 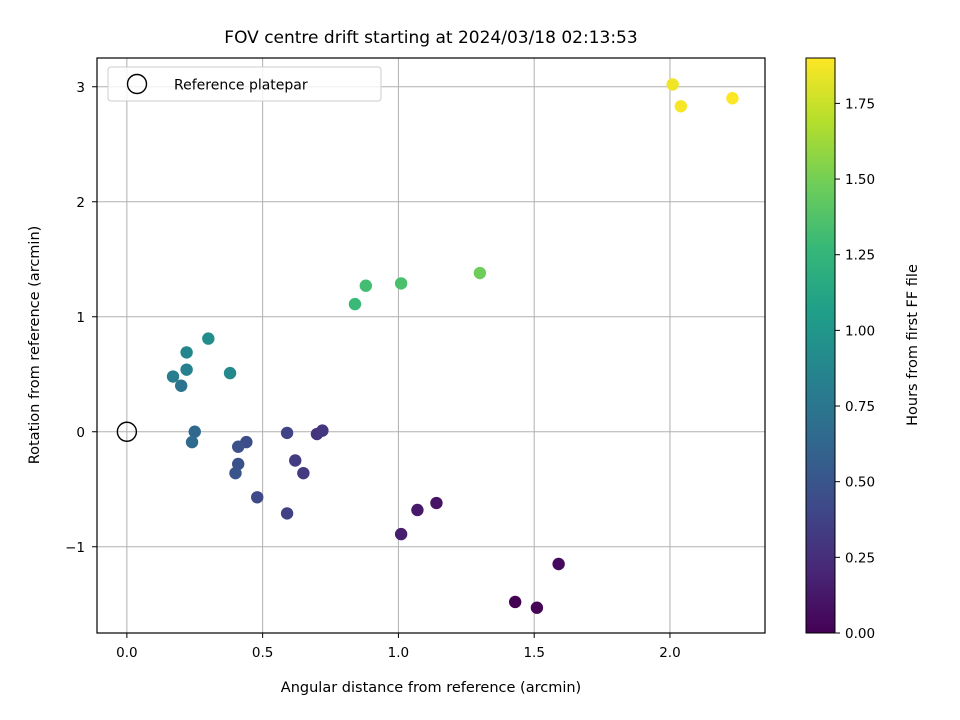 What do you see at coordinates (913, 345) in the screenshot?
I see `colorbar-label: Hours from first FF file` at bounding box center [913, 345].